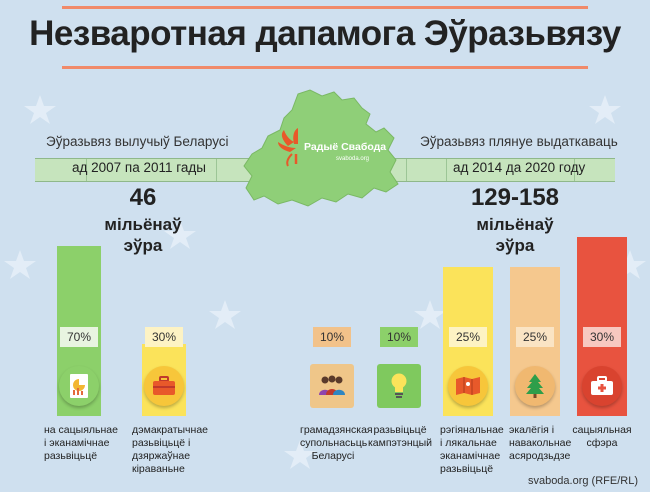 The width and height of the screenshot is (650, 492). Describe the element at coordinates (400, 436) in the screenshot. I see `share-caption: разьвіцьцё кампэтэнцый` at that location.